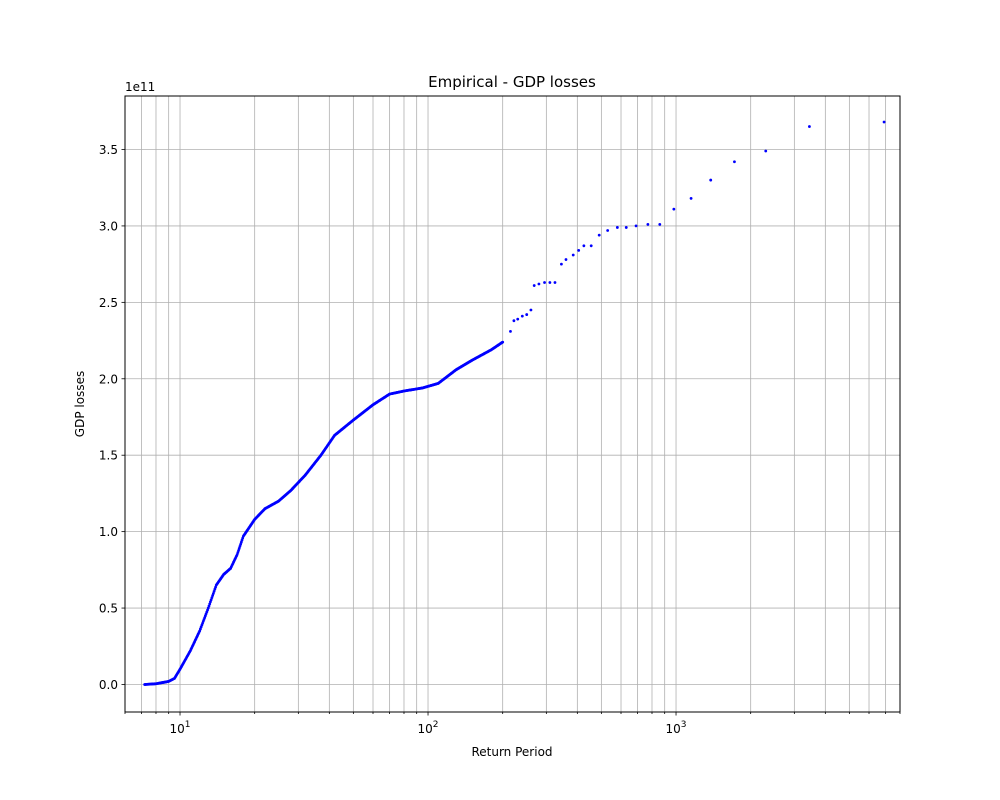 Image resolution: width=1000 pixels, height=800 pixels. What do you see at coordinates (180, 728) in the screenshot?
I see `x-tick-label: 10¹` at bounding box center [180, 728].